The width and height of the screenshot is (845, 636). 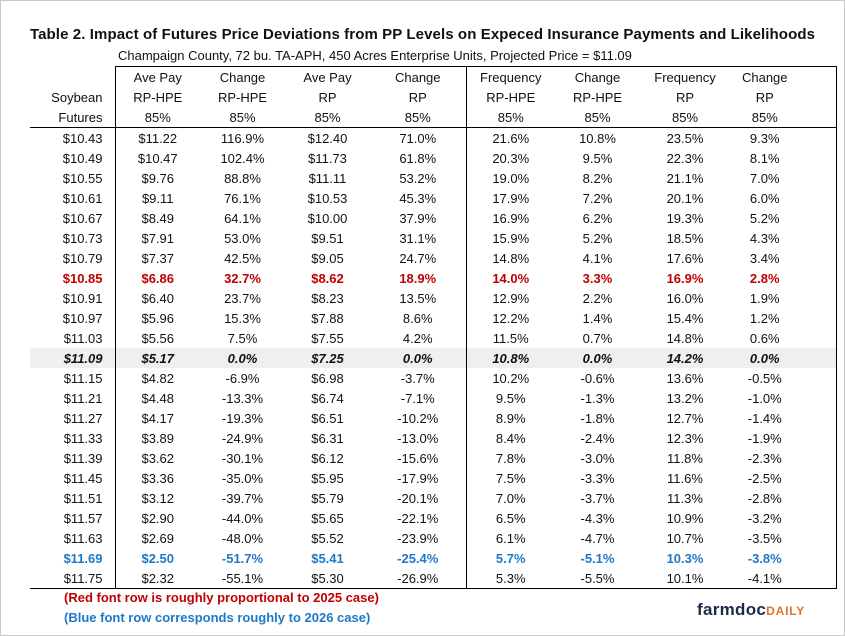 What do you see at coordinates (327, 538) in the screenshot?
I see `table-cell: $5.52` at bounding box center [327, 538].